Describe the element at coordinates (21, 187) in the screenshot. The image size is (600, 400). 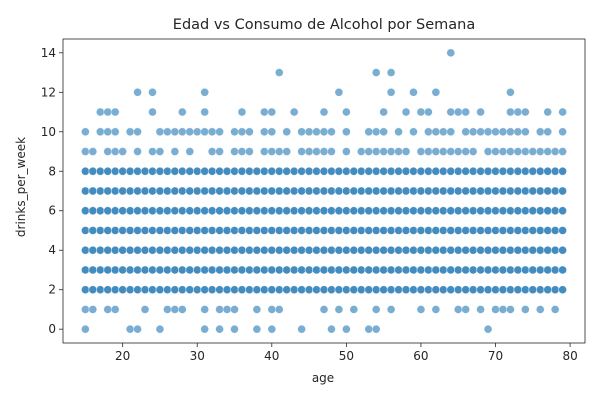
I see `y-axis-label: drinks_per_week` at that location.